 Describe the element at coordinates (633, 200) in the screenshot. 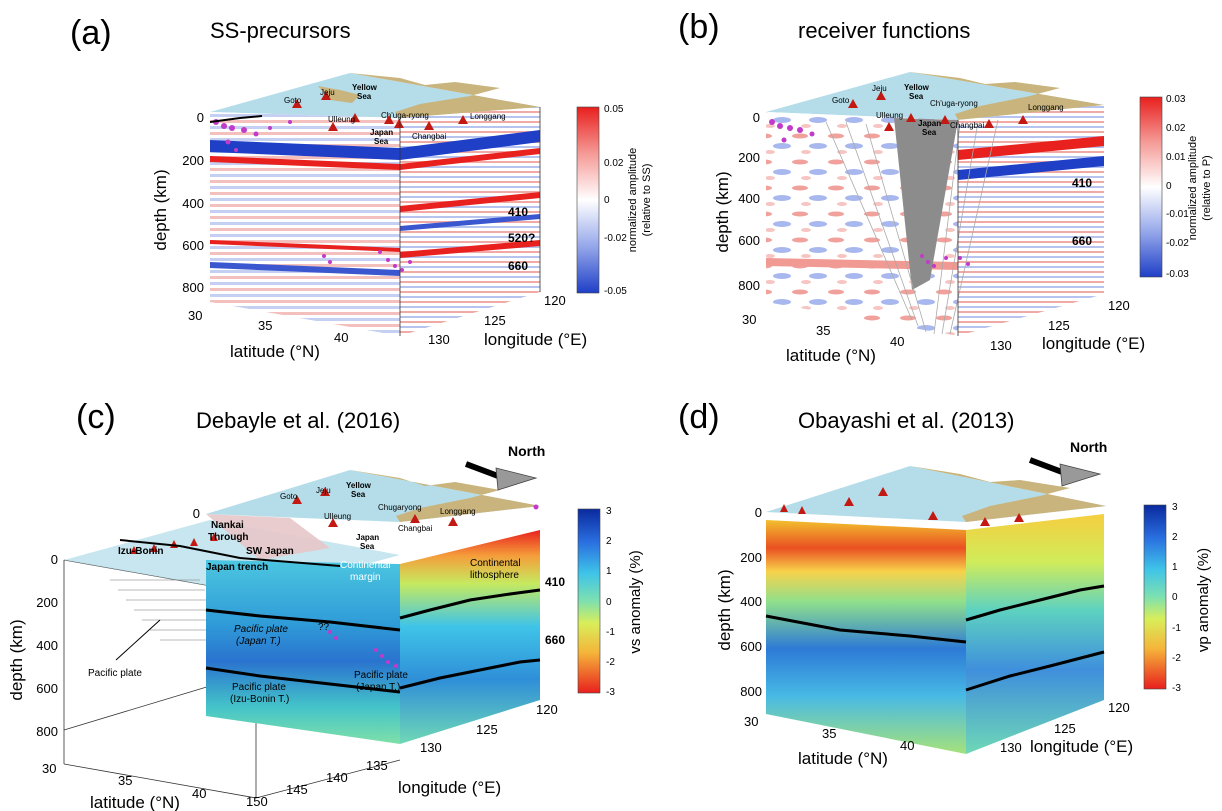

I see `colorbar-label-a: normalized amplitude` at that location.